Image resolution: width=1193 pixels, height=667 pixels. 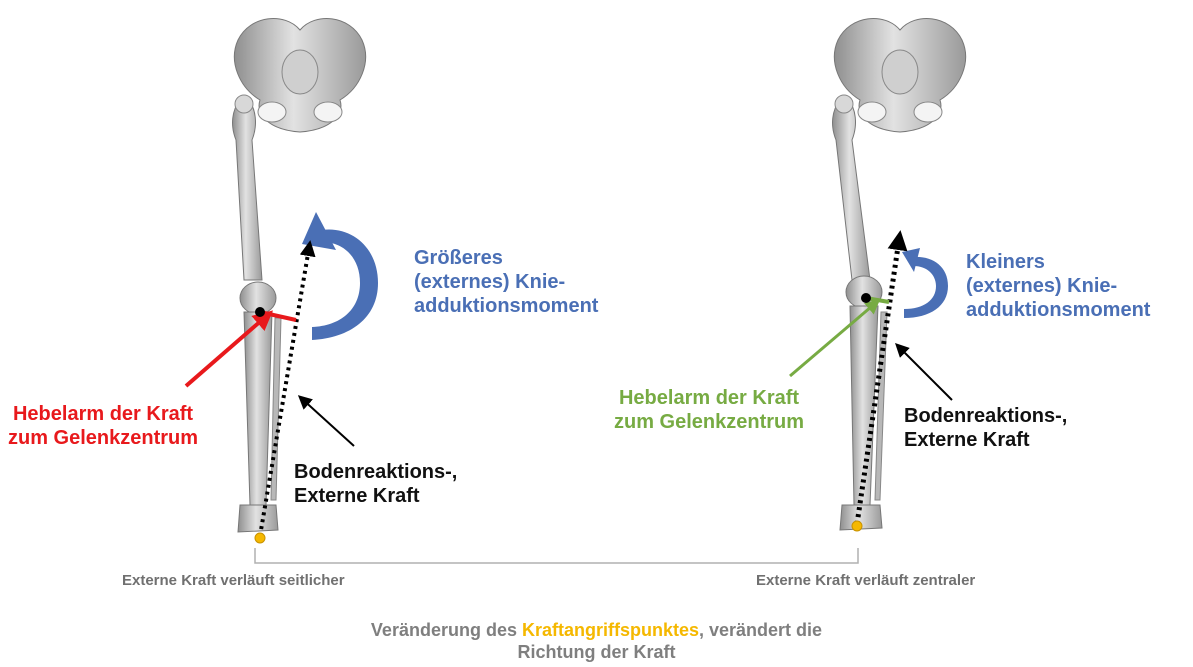 I want to click on left-knee-center, so click(x=260, y=312).